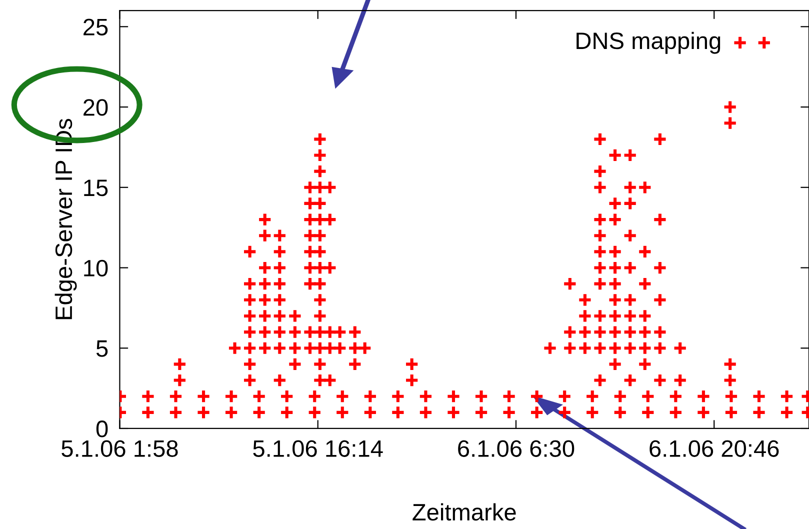 This screenshot has width=809, height=529. What do you see at coordinates (464, 512) in the screenshot?
I see `x-axis-title: Zeitmarke` at bounding box center [464, 512].